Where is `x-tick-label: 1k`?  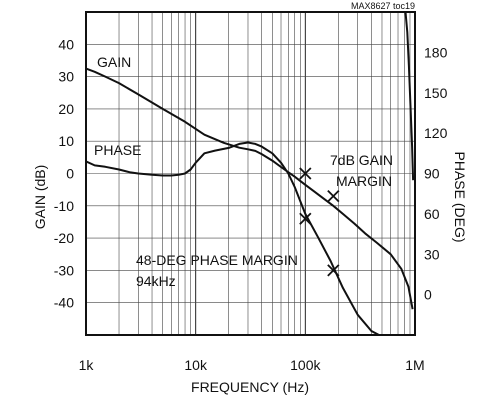
x-tick-label: 1k is located at coordinates (87, 365).